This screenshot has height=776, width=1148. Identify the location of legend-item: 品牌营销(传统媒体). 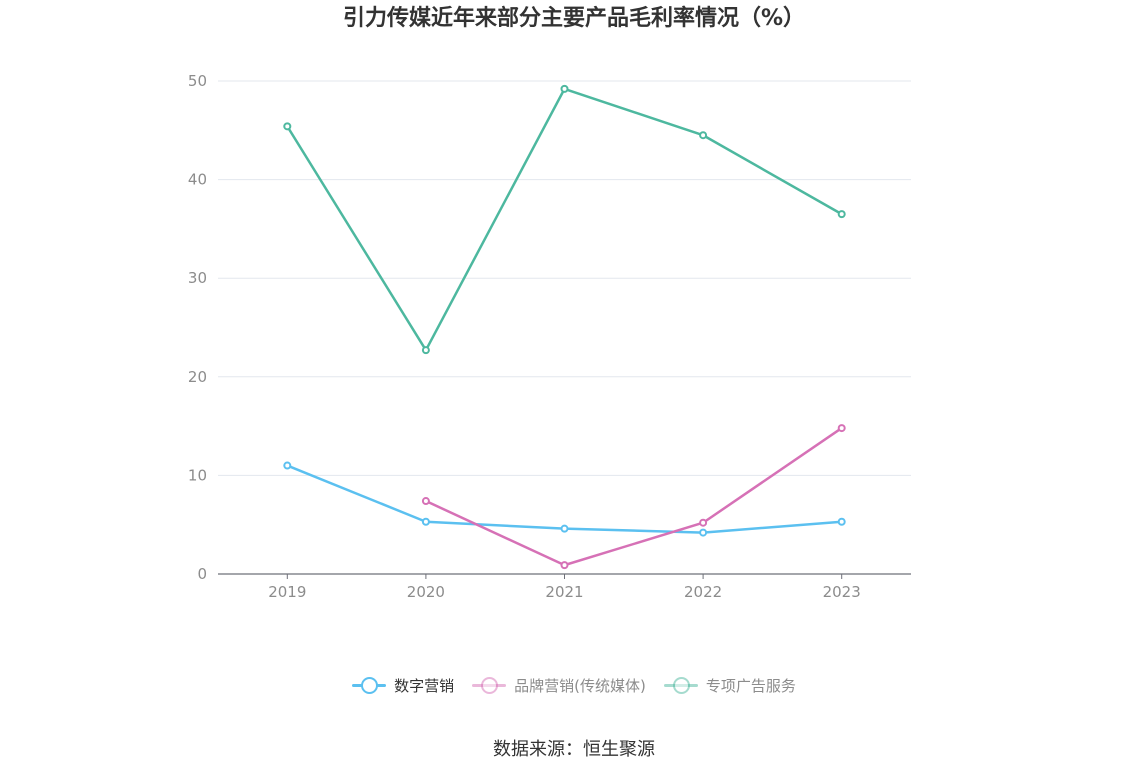
(559, 685).